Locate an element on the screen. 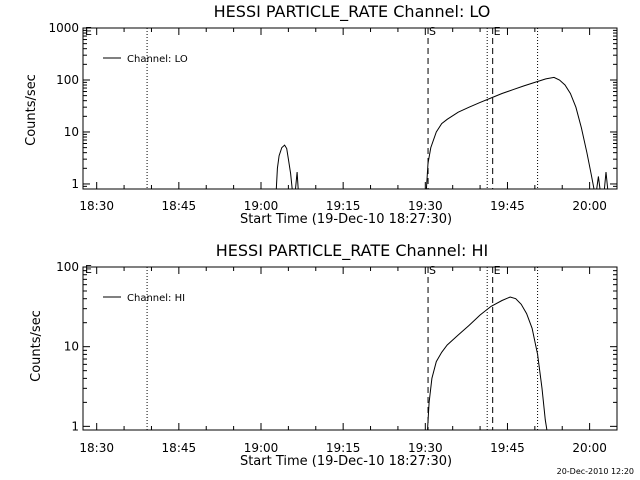 The width and height of the screenshot is (640, 480). legend-label: Channel: HI is located at coordinates (156, 298).